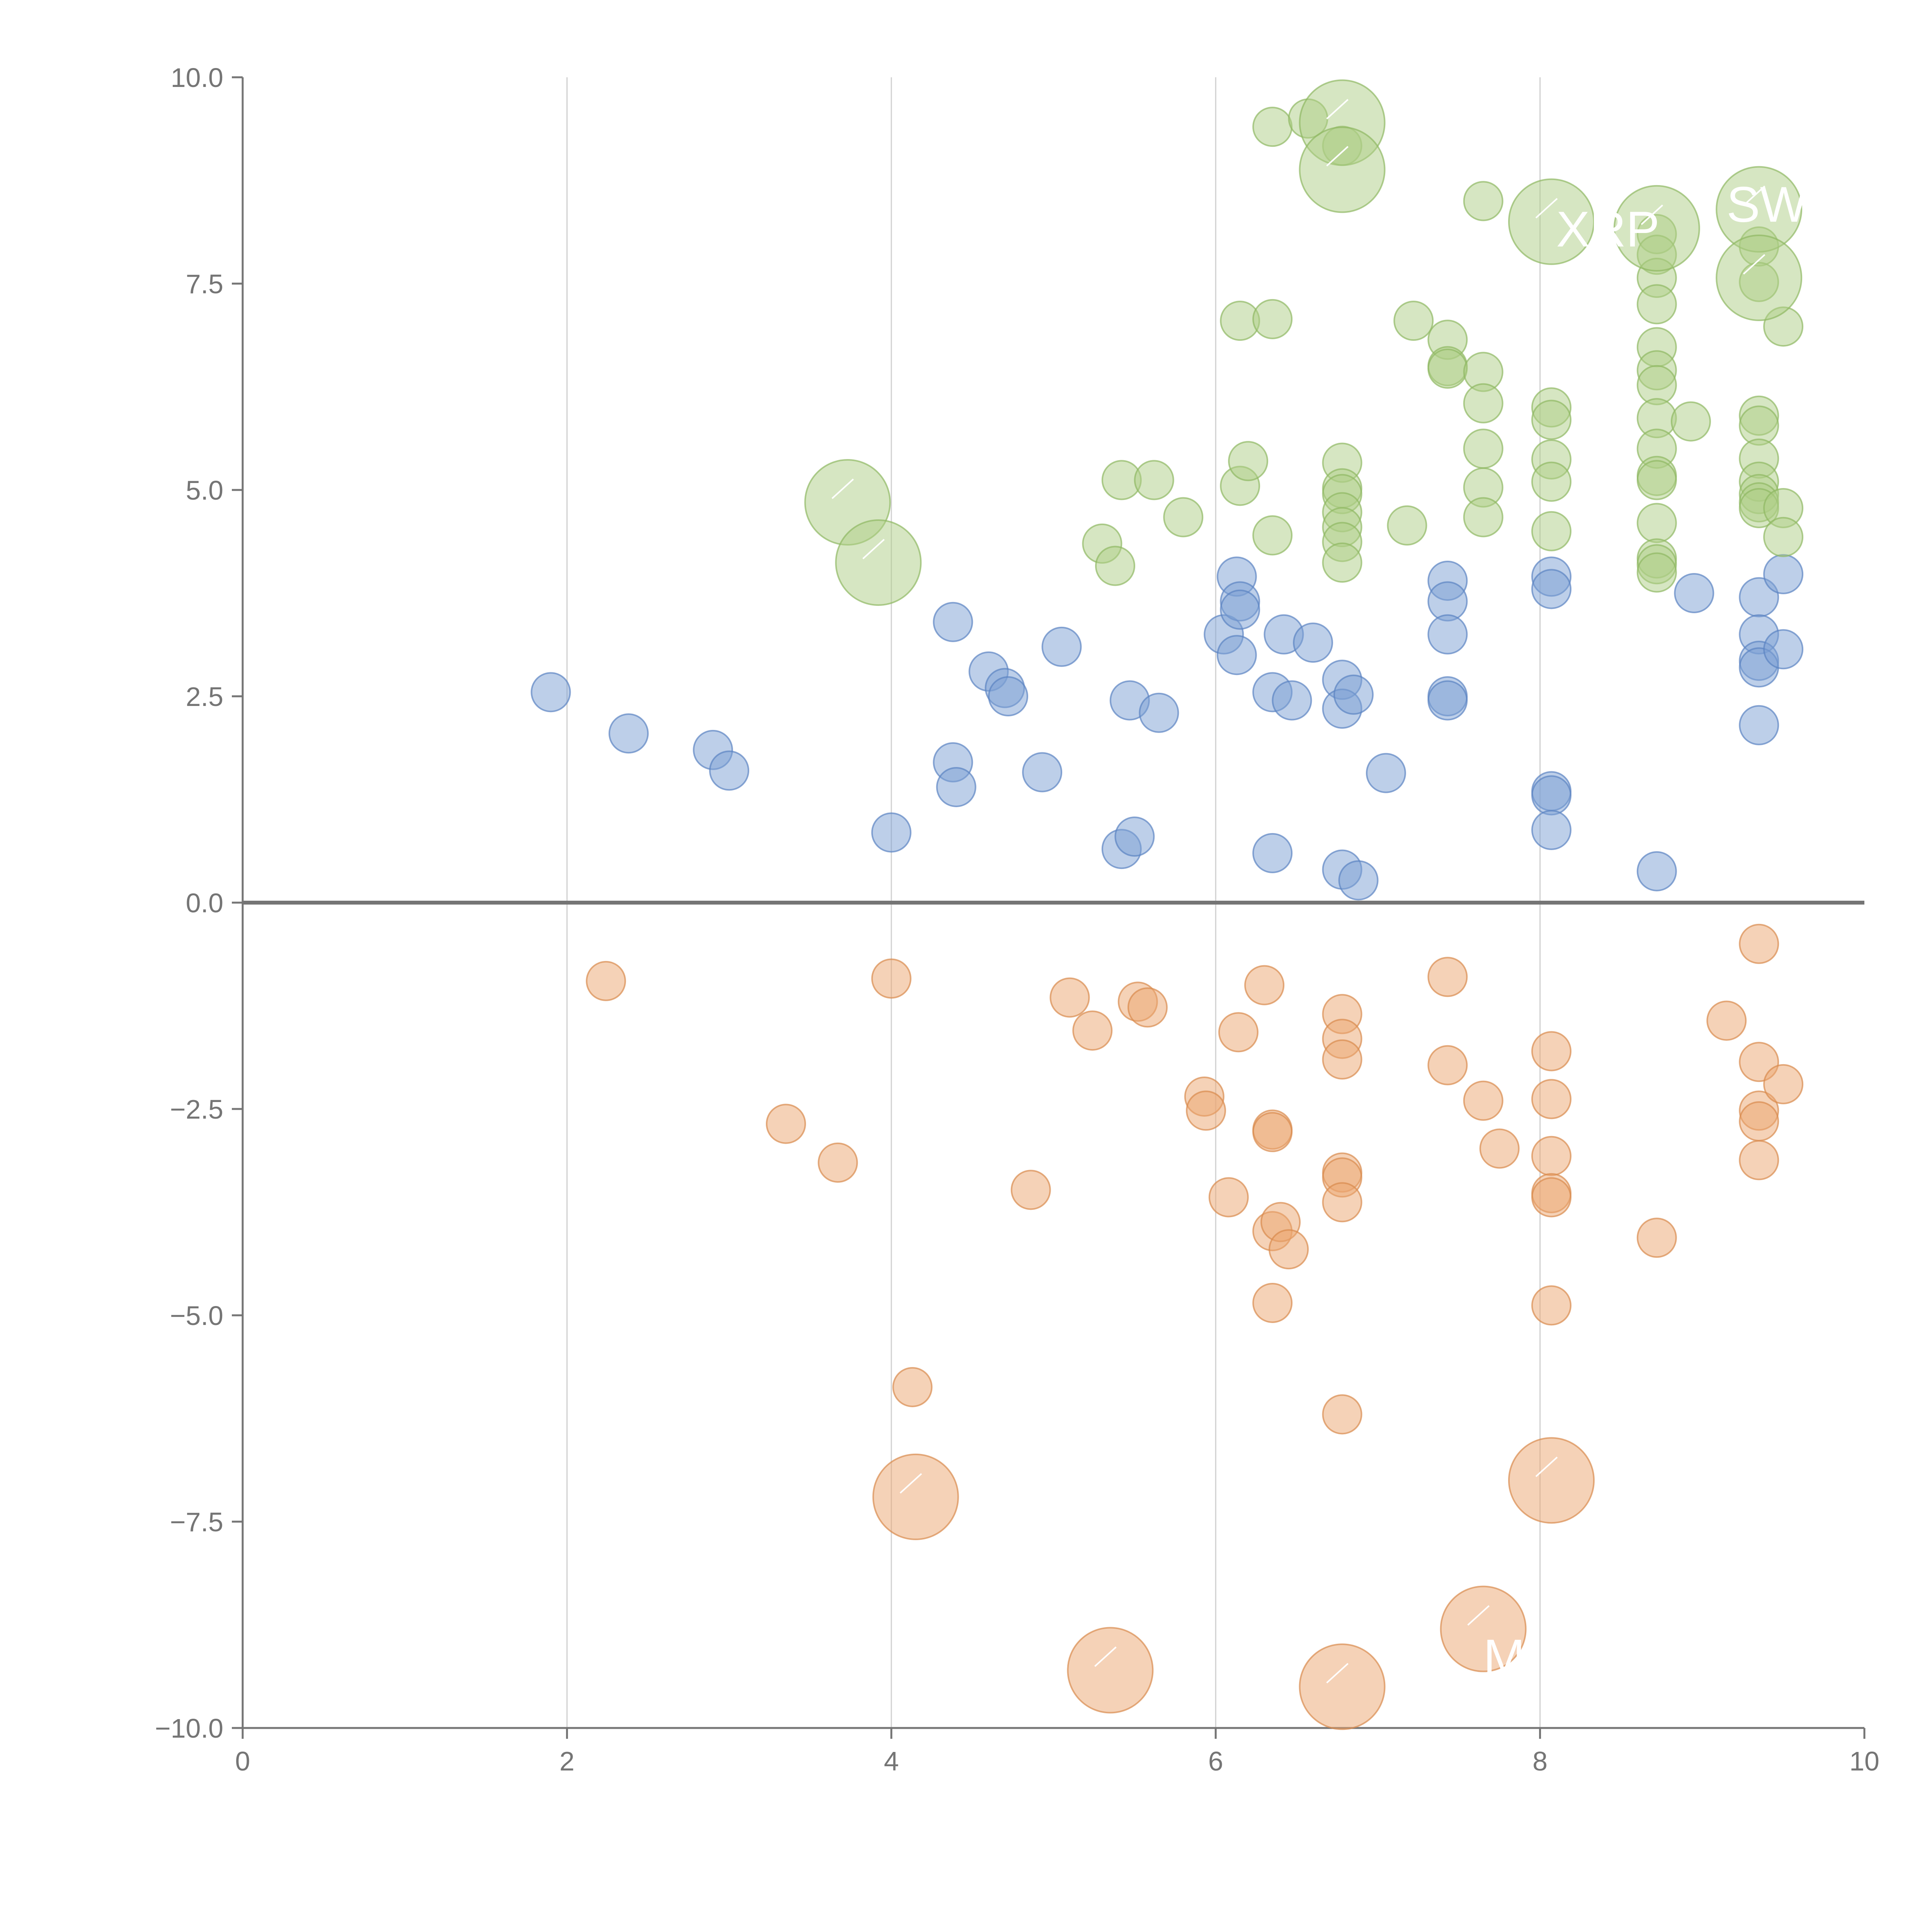 This screenshot has height=1932, width=1932. I want to click on x-tick-label: 4, so click(892, 1761).